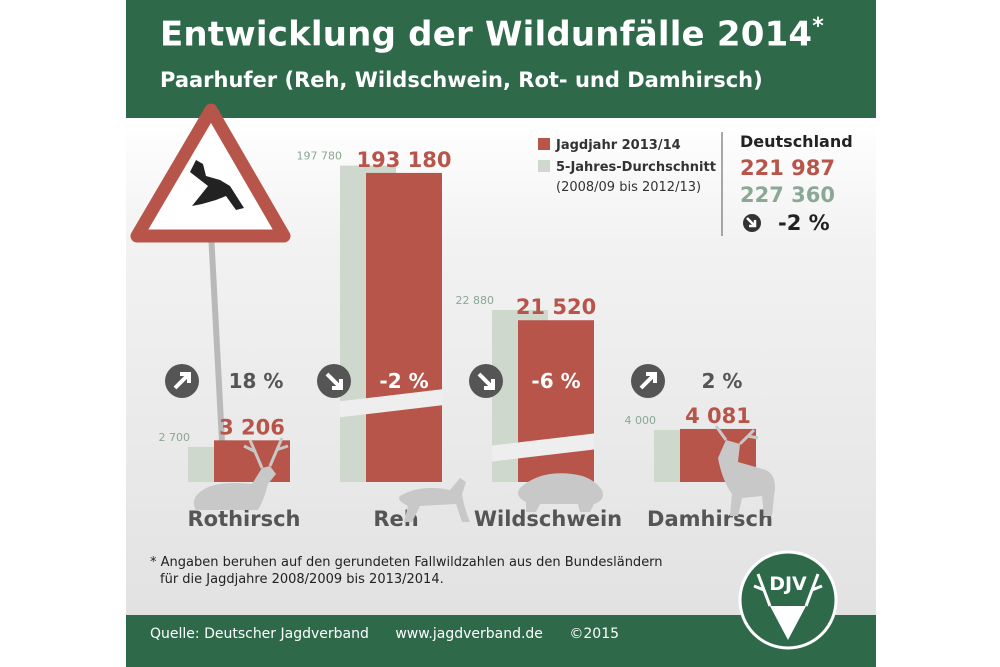 This screenshot has height=667, width=1000. Describe the element at coordinates (544, 166) in the screenshot. I see `legend-swatch-average` at that location.